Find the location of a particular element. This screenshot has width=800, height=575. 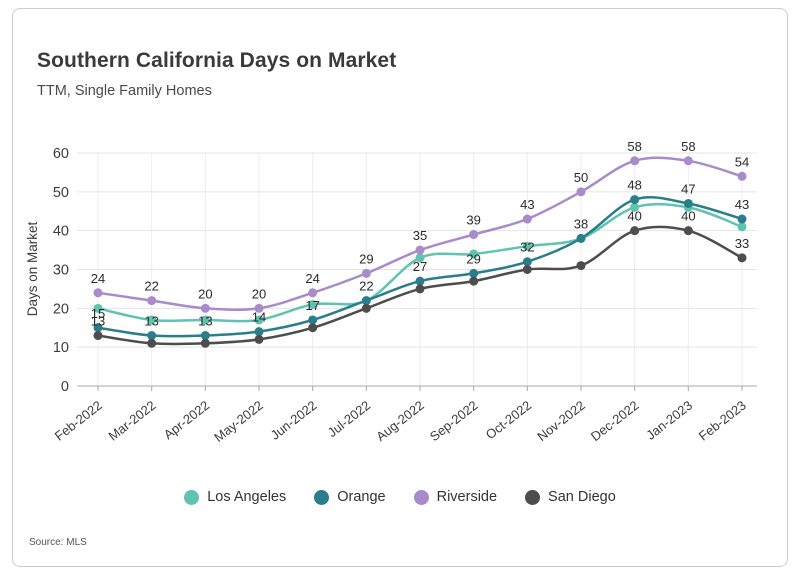

legend-dot-riverside is located at coordinates (421, 497).